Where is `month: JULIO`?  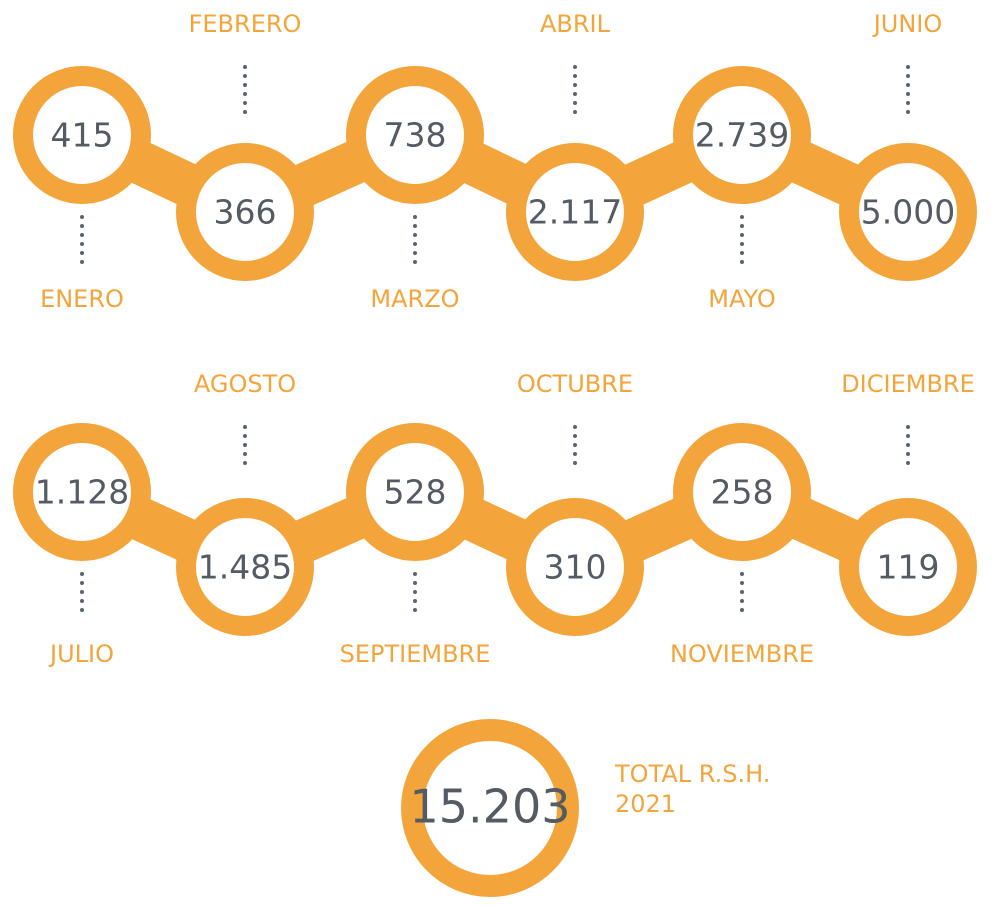 month: JULIO is located at coordinates (81, 654).